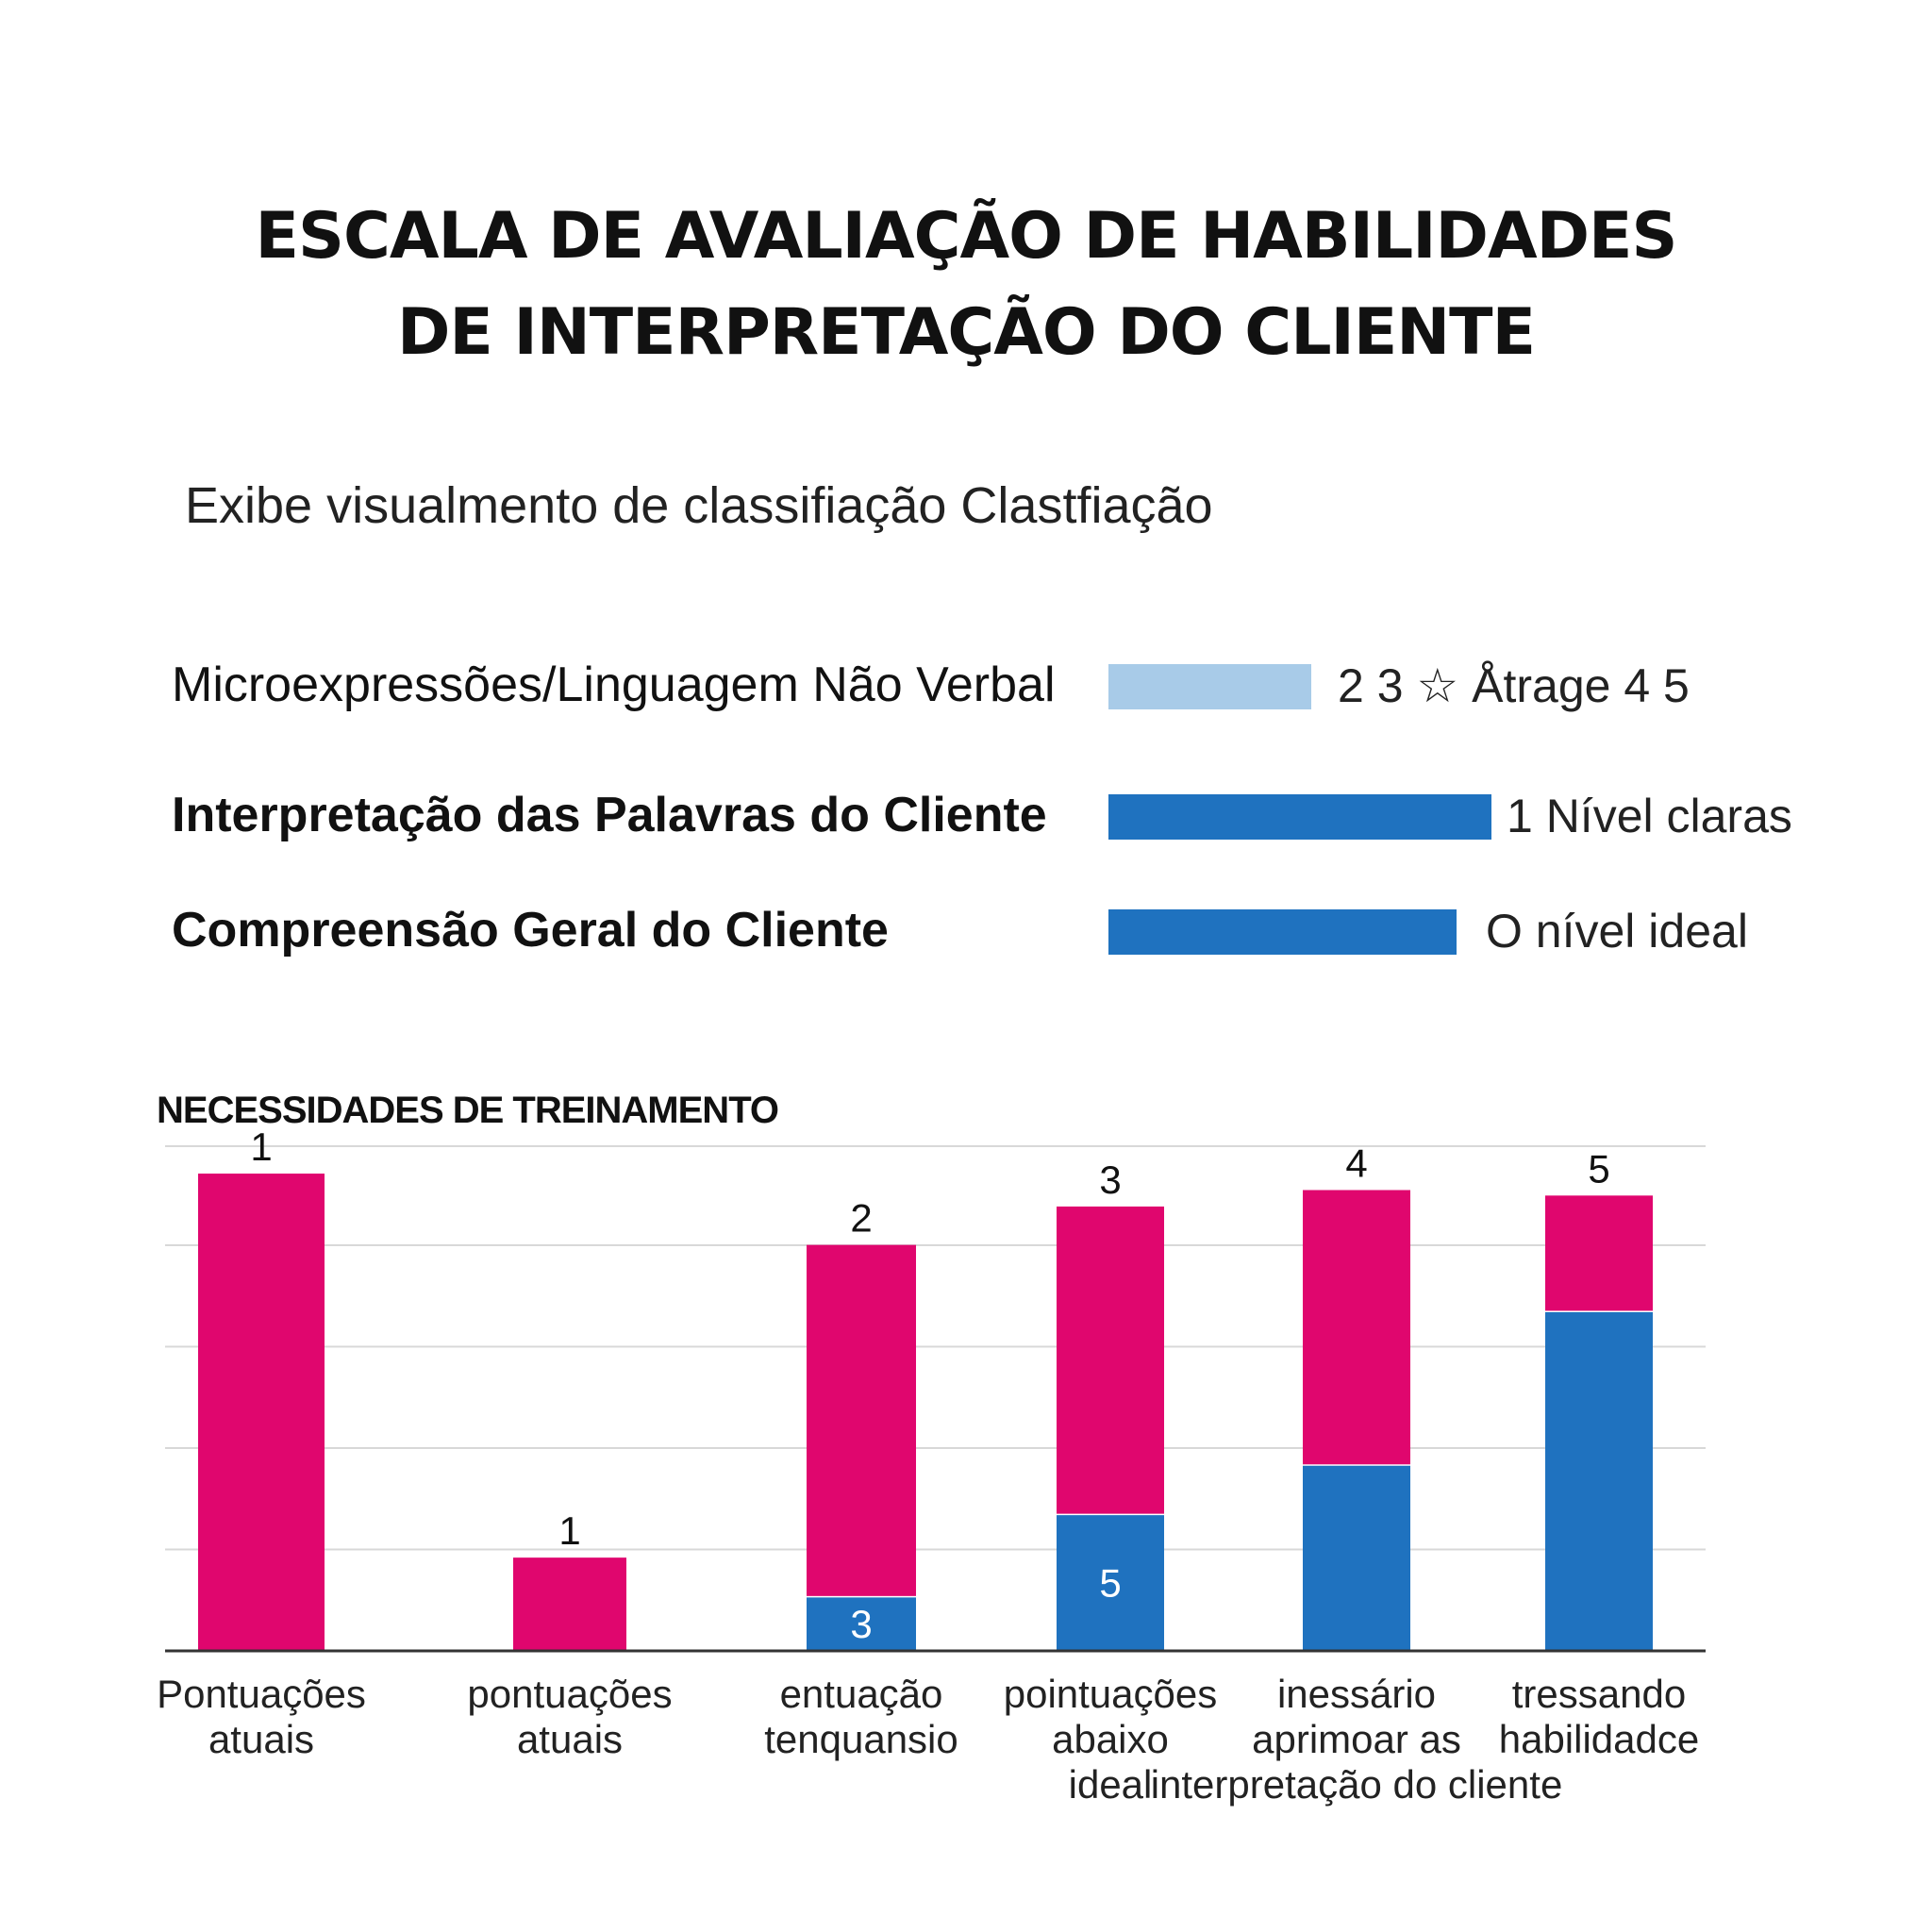 The height and width of the screenshot is (1932, 1932). What do you see at coordinates (1617, 931) in the screenshot?
I see `rating-value: O nível ideal` at bounding box center [1617, 931].